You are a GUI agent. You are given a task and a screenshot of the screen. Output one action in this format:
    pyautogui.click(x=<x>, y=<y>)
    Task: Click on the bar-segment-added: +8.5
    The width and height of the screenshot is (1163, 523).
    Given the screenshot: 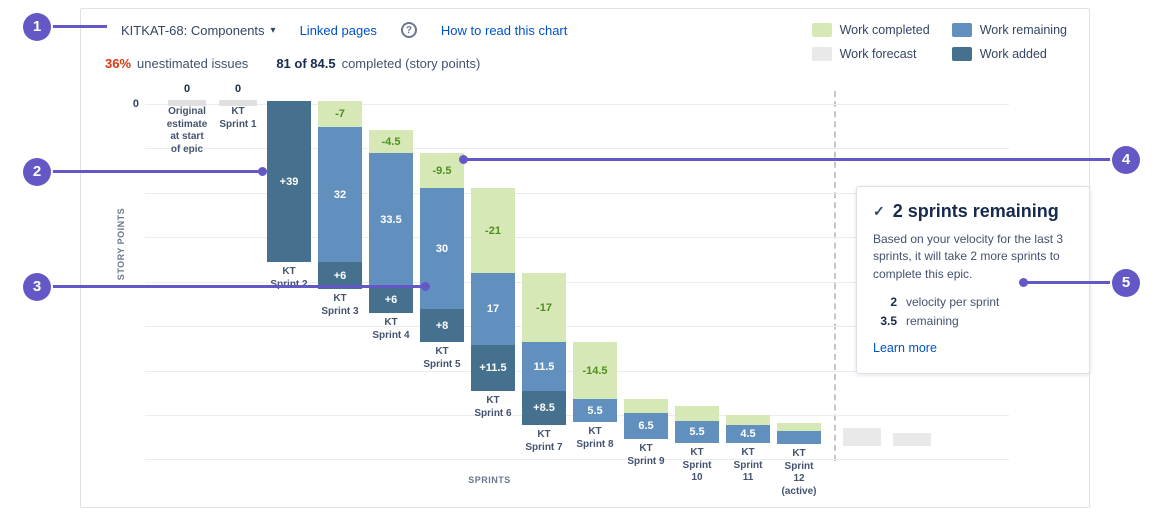 What is the action you would take?
    pyautogui.click(x=544, y=408)
    